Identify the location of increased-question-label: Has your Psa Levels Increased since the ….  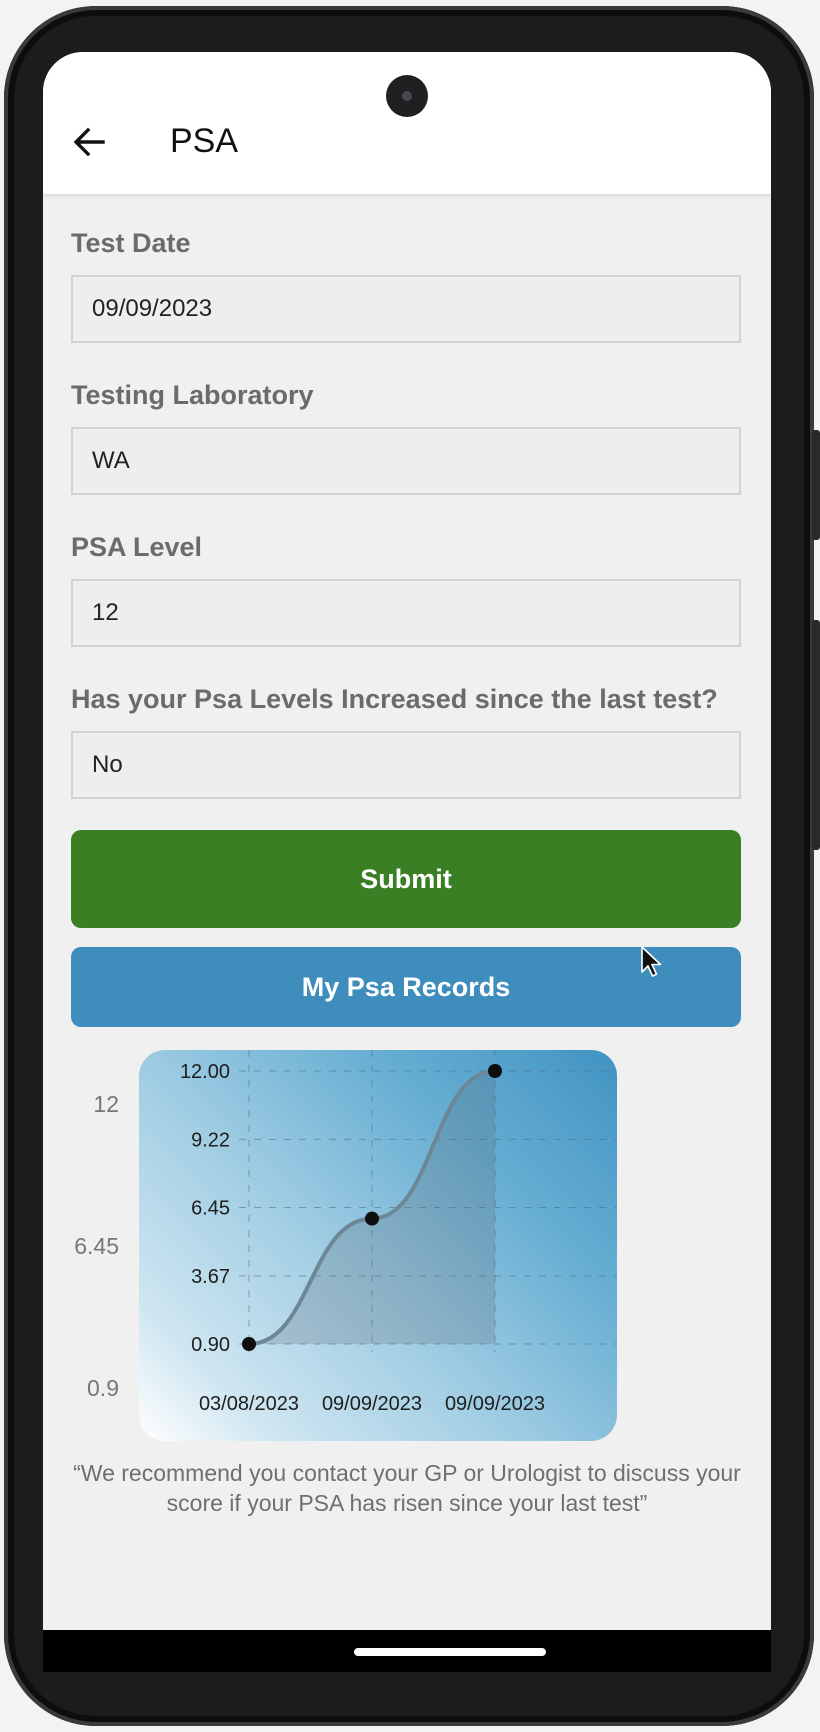
(394, 699).